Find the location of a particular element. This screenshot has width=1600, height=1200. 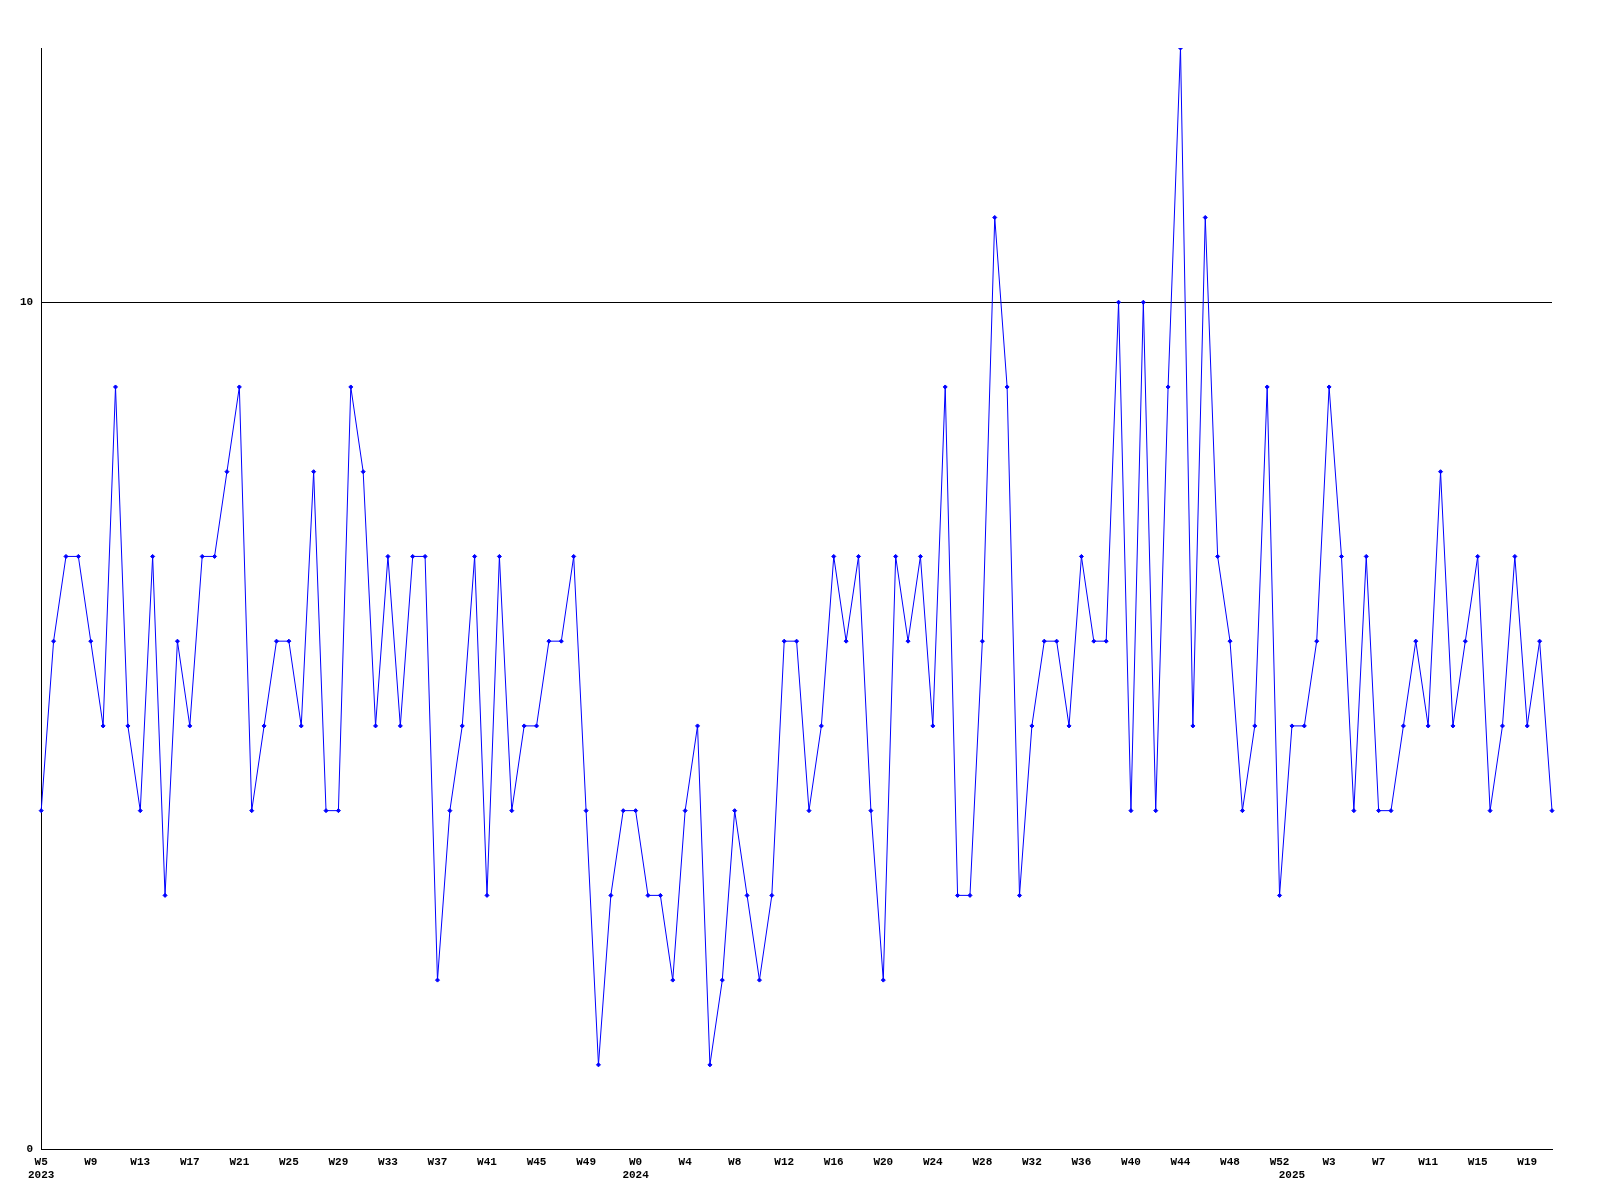

x-tick-label: W15 is located at coordinates (1477, 1161).